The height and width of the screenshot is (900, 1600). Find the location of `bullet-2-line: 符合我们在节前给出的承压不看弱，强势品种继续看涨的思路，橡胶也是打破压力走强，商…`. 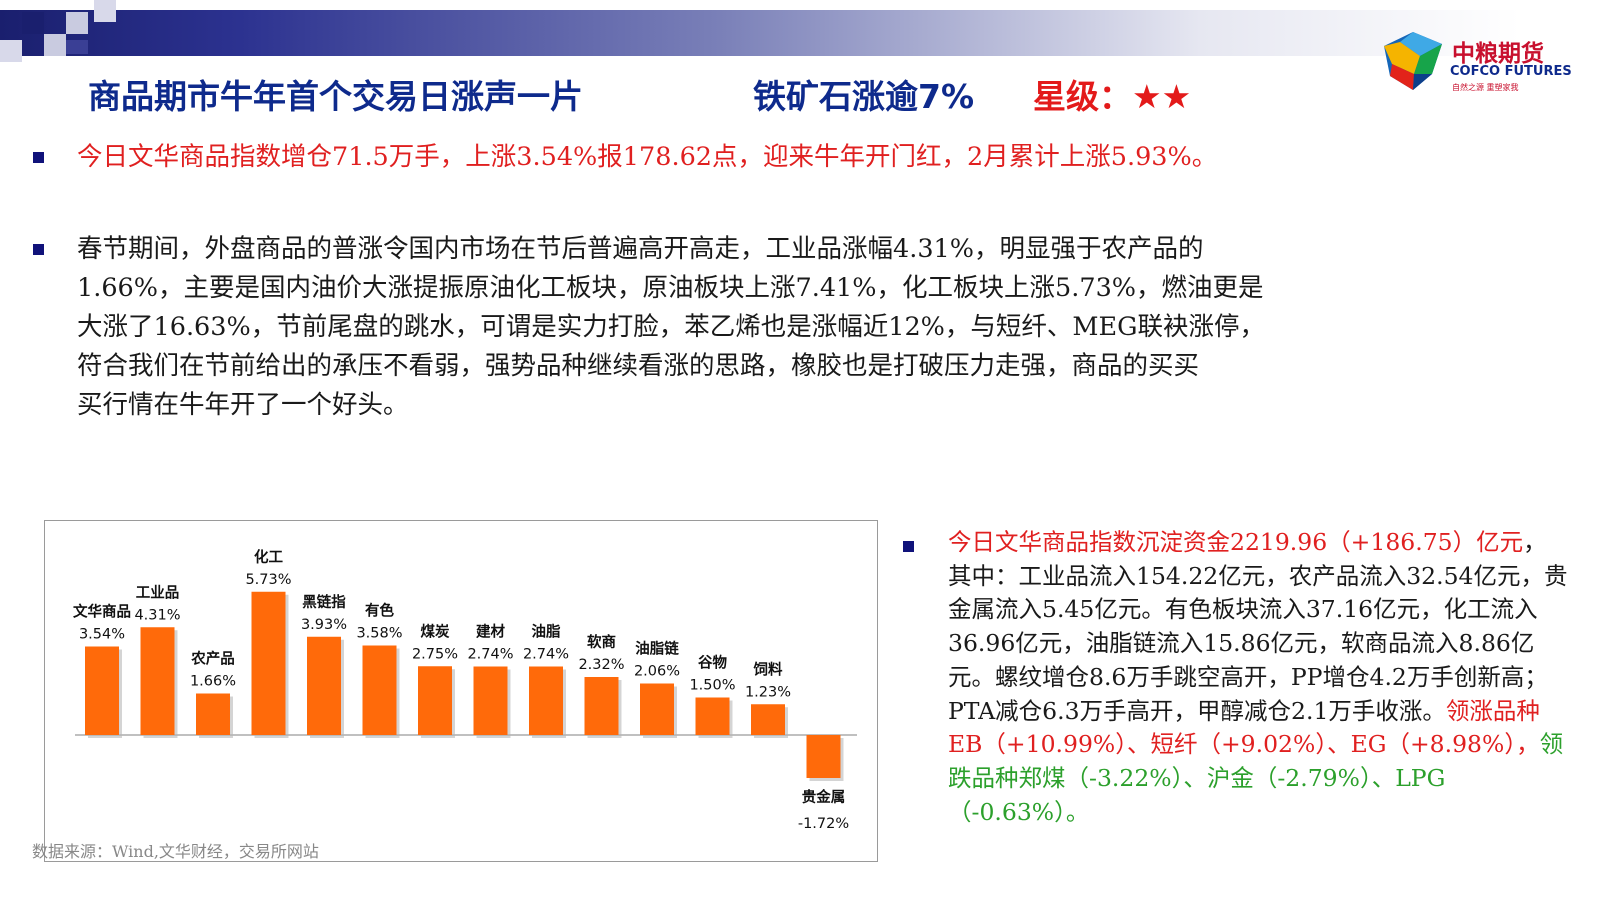

bullet-2-line: 符合我们在节前给出的承压不看弱，强势品种继续看涨的思路，橡胶也是打破压力走强，商… is located at coordinates (638, 366).